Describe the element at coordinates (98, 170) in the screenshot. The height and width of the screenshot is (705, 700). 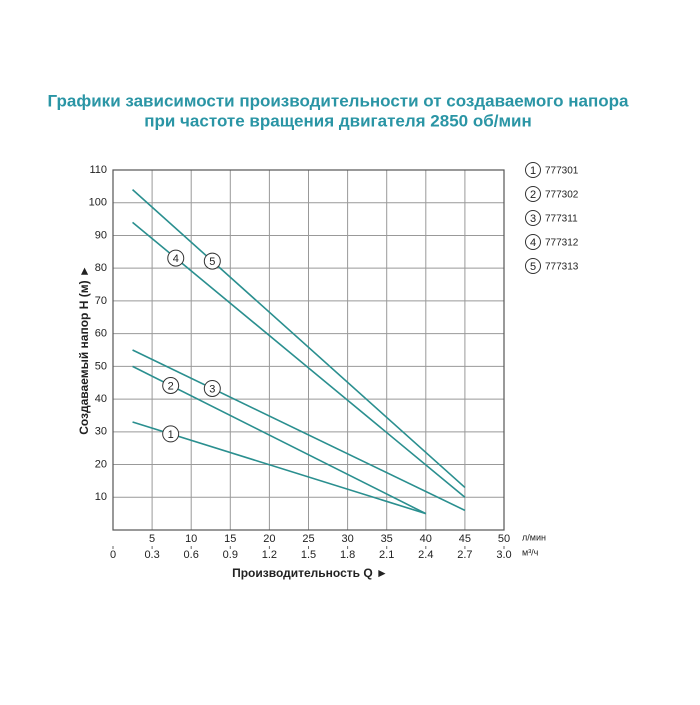
I see `y-tick-label: 110` at that location.